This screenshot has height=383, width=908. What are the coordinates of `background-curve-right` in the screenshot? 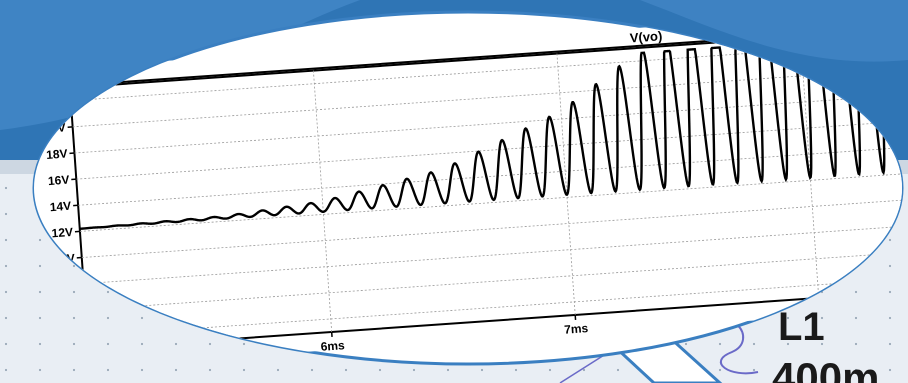 It's located at (774, 31).